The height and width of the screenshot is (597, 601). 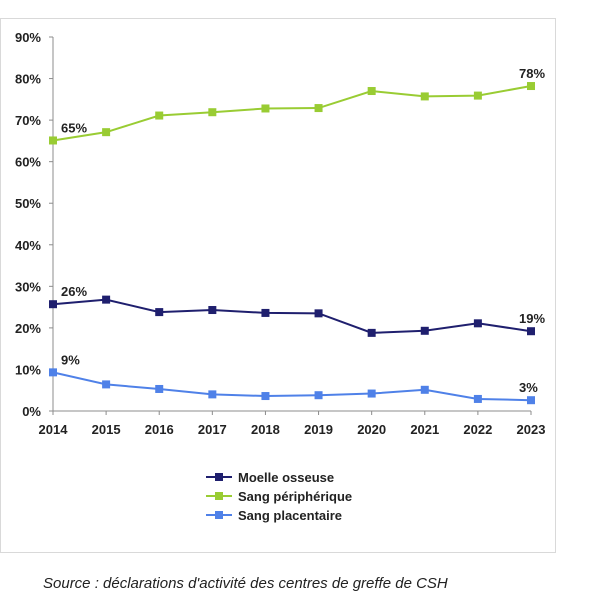 What do you see at coordinates (28, 120) in the screenshot?
I see `y-tick-label: 70%` at bounding box center [28, 120].